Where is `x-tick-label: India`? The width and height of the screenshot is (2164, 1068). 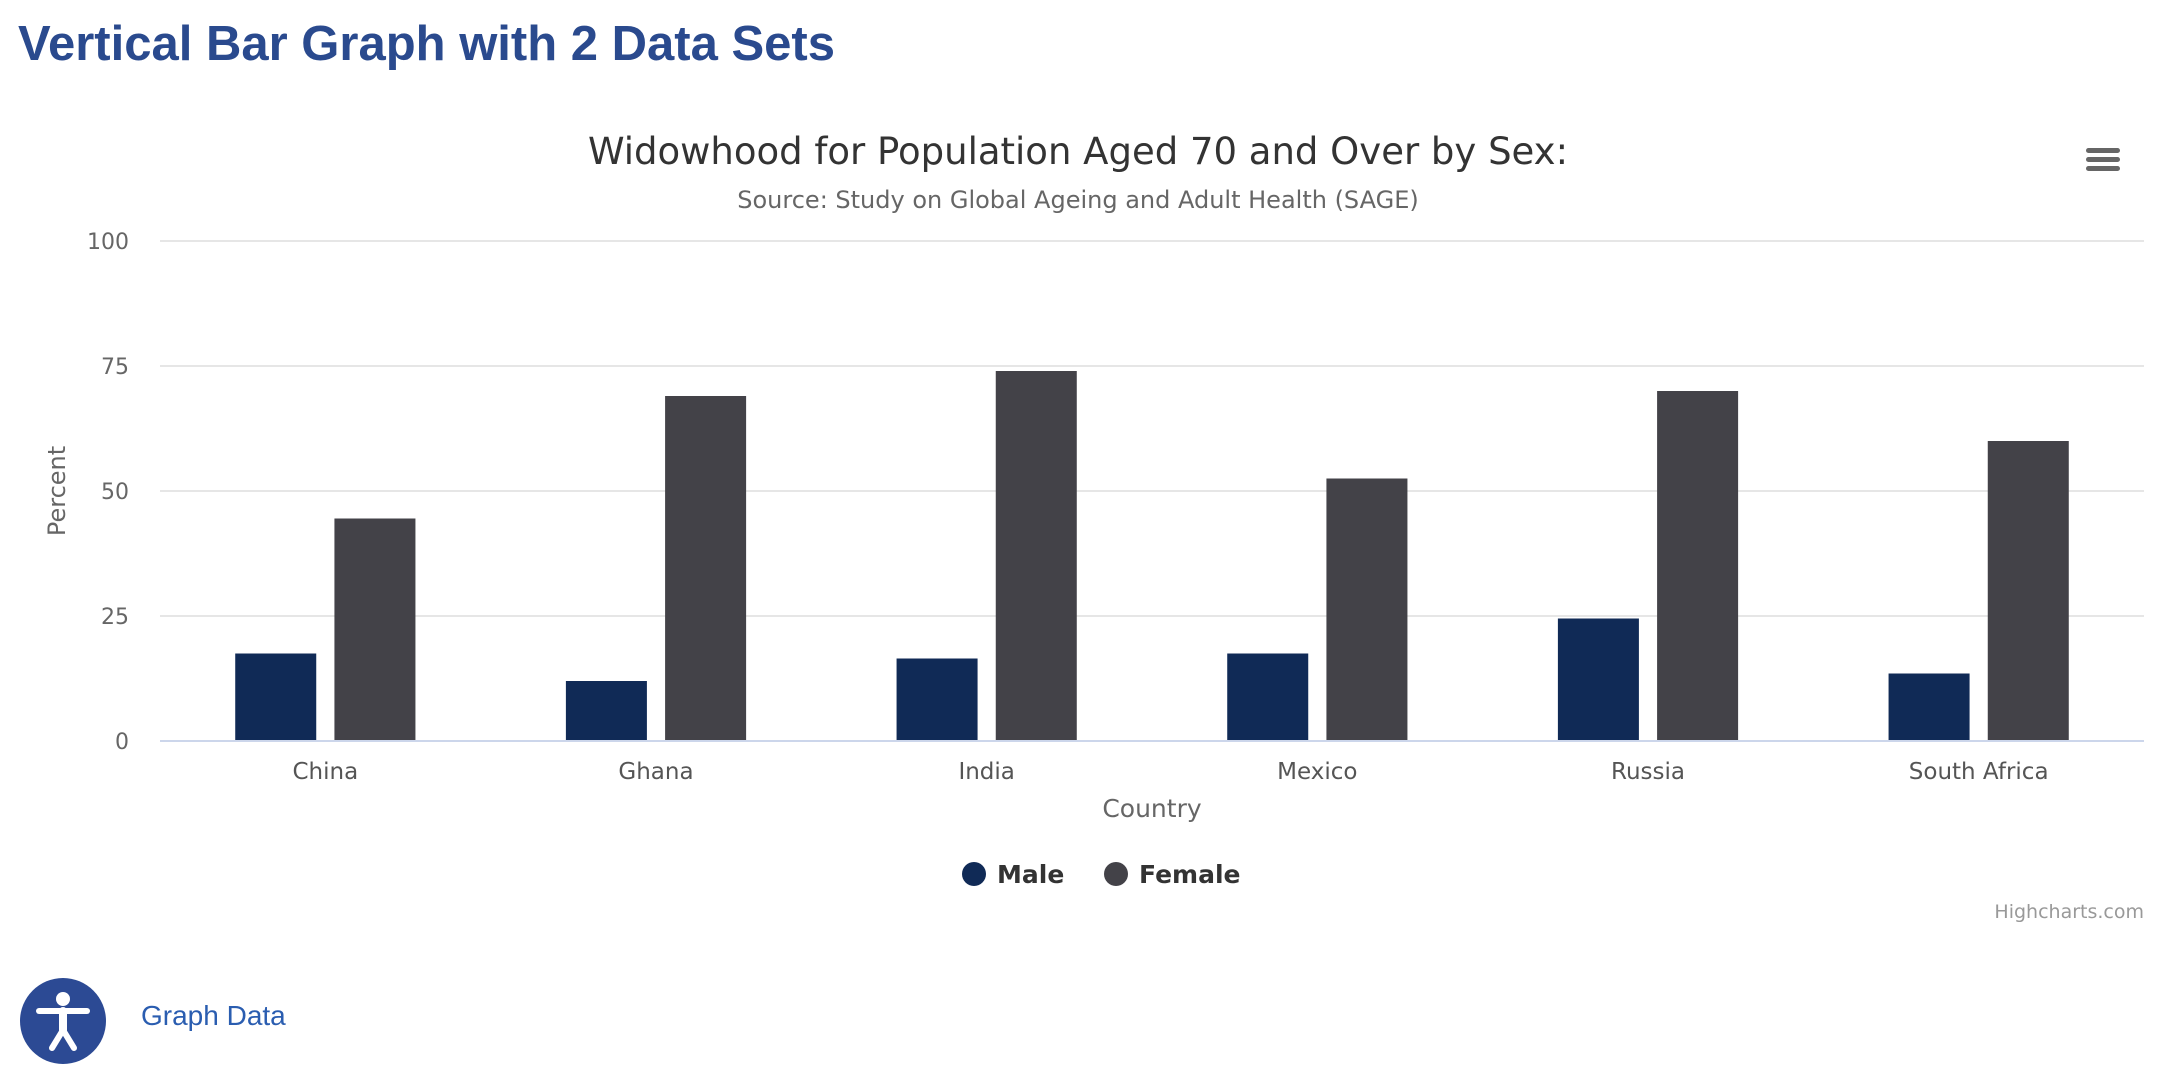
x-tick-label: India is located at coordinates (986, 772).